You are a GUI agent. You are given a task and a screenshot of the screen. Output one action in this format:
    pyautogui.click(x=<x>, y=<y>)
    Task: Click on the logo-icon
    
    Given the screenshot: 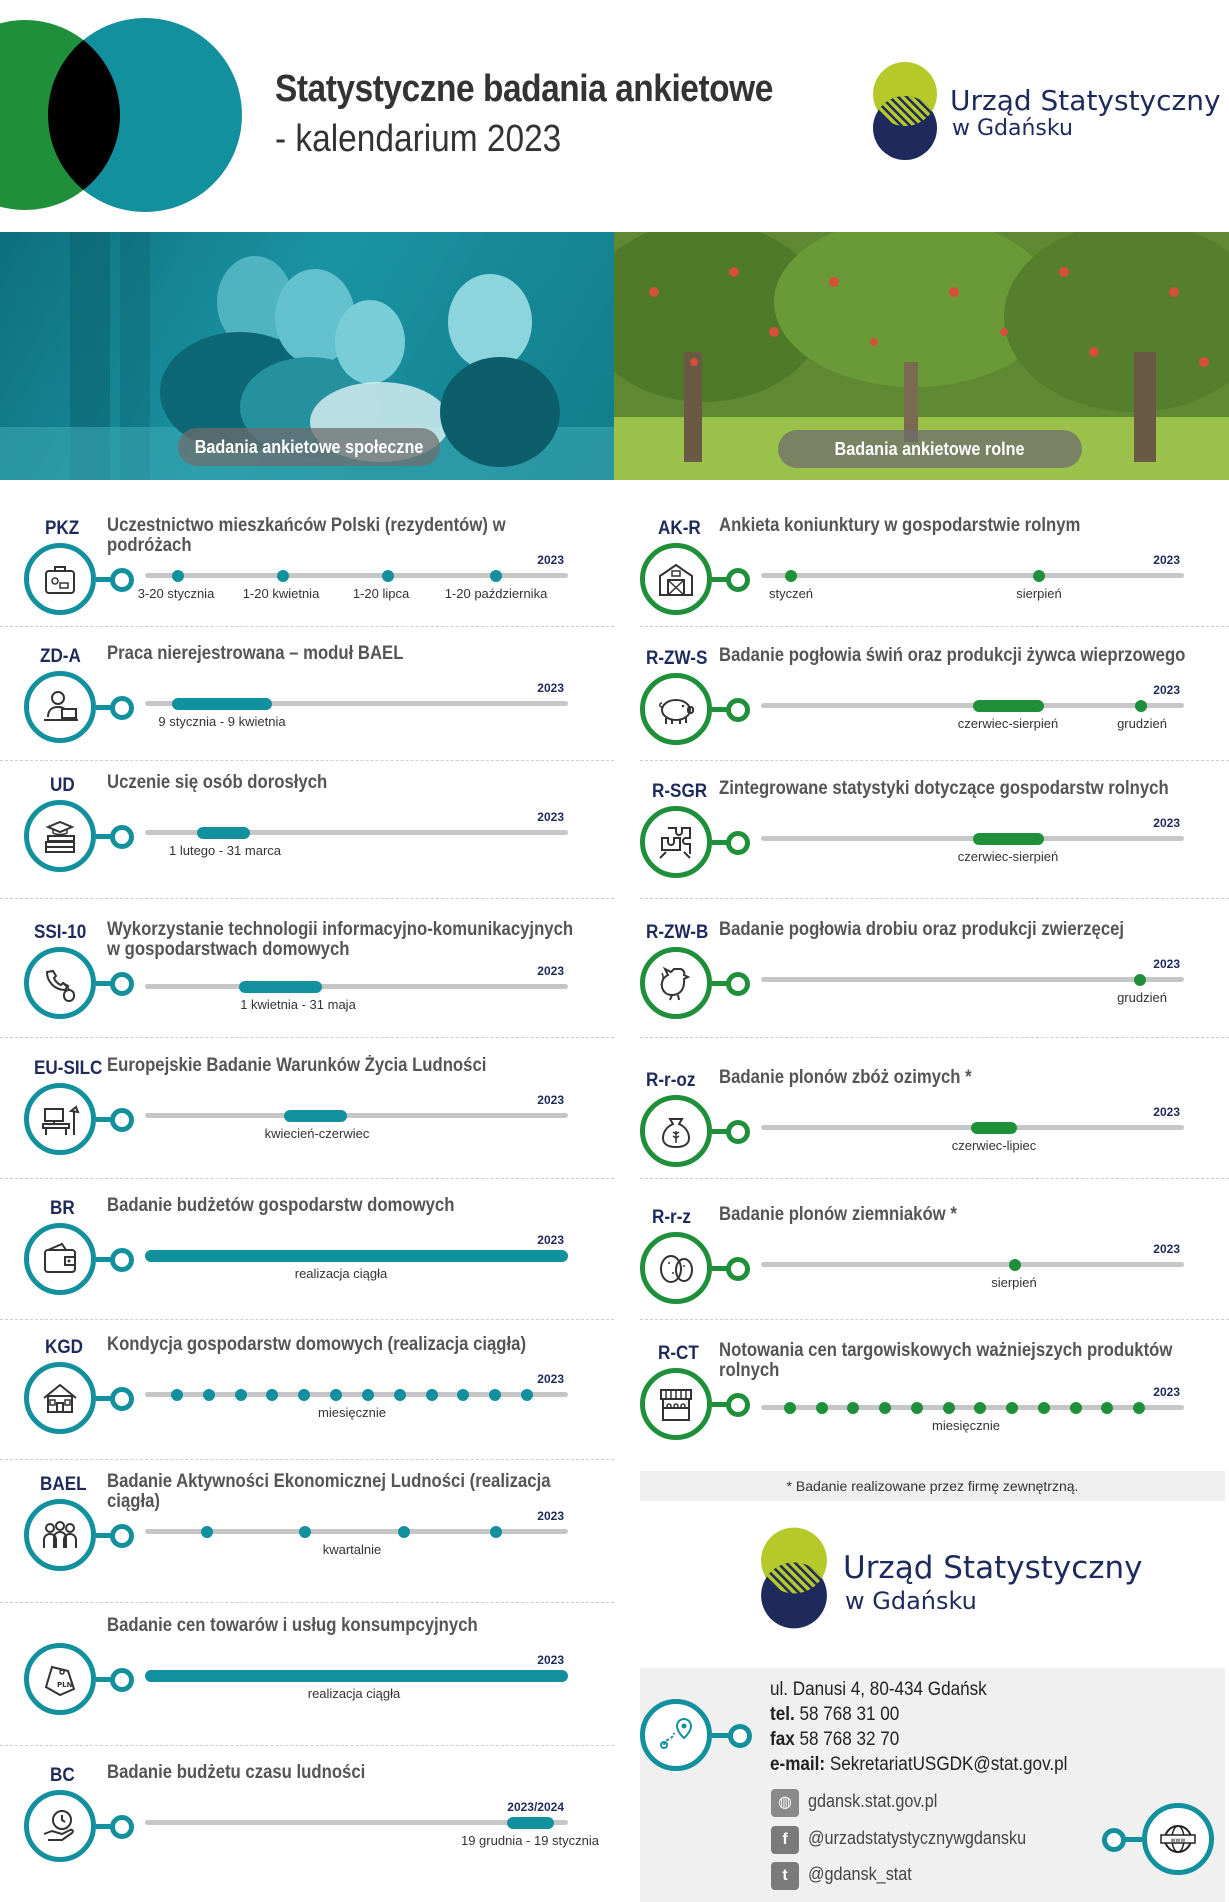 What is the action you would take?
    pyautogui.click(x=905, y=111)
    